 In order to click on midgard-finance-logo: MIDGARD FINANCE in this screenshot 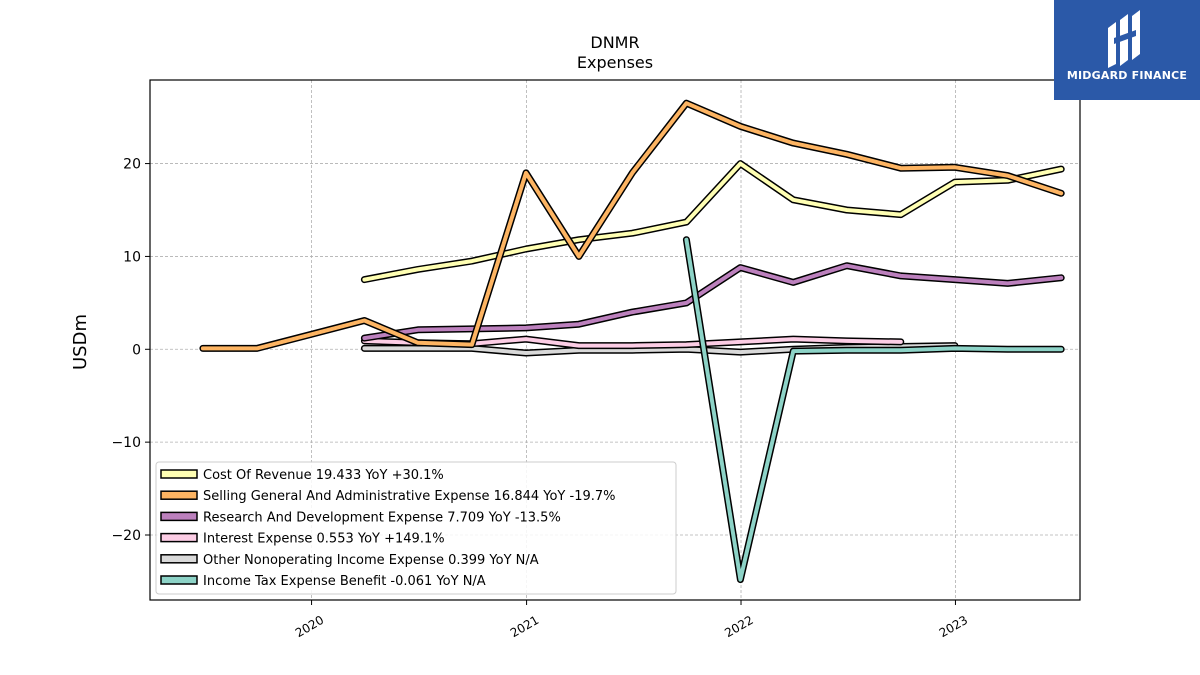, I will do `click(1127, 50)`.